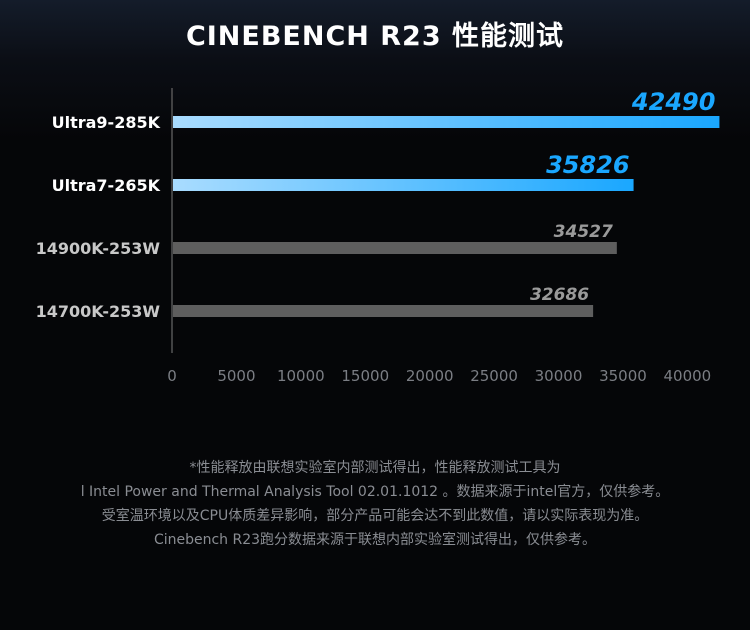  What do you see at coordinates (687, 376) in the screenshot?
I see `x-tick-label: 40000` at bounding box center [687, 376].